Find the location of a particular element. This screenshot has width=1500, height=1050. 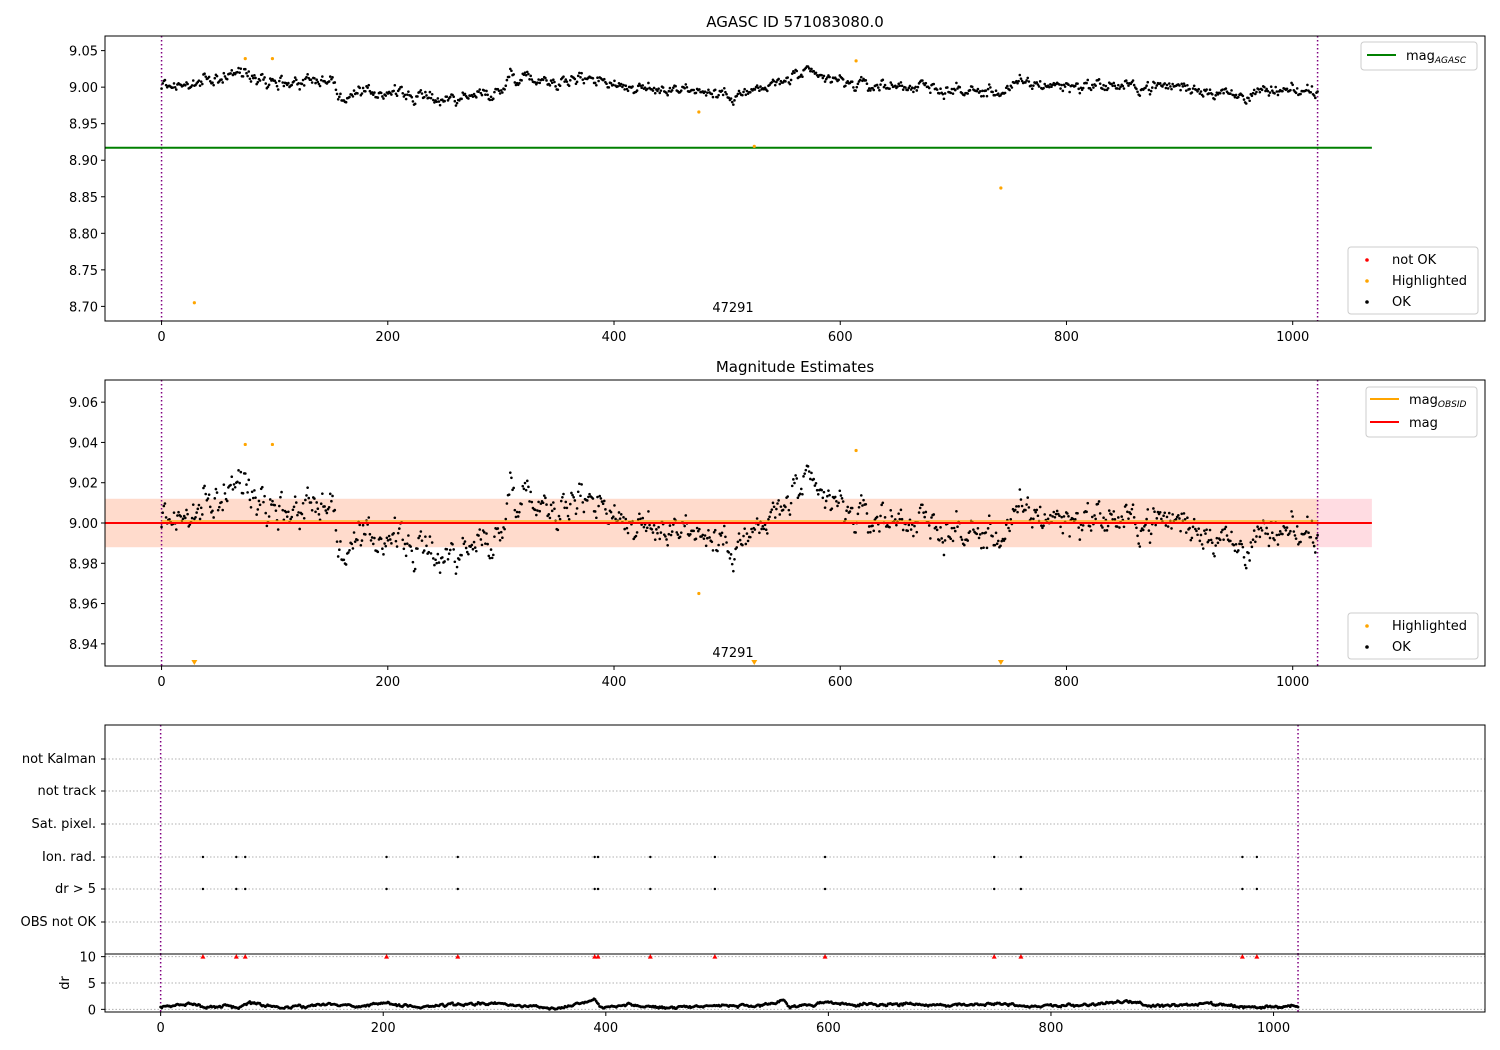

p1-ytick-label-4: 8.90 is located at coordinates (83, 161).